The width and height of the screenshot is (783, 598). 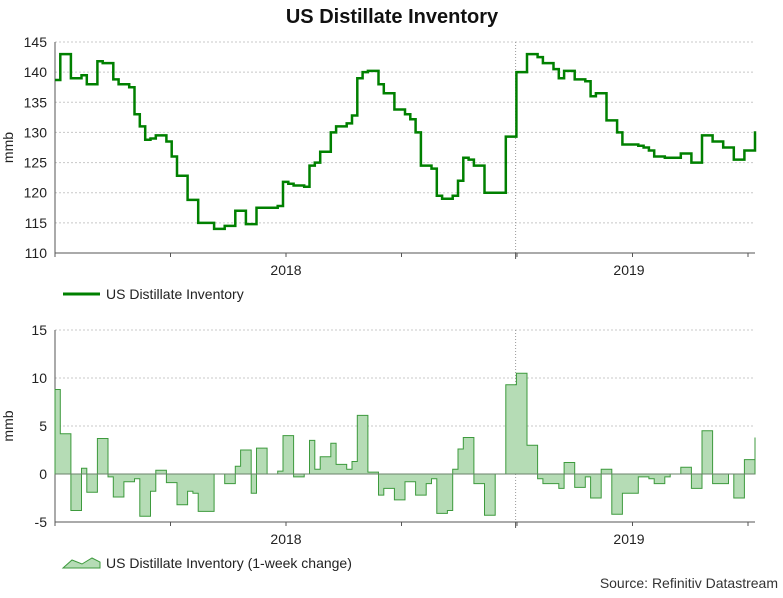 What do you see at coordinates (81, 563) in the screenshot?
I see `legend-area-swatch` at bounding box center [81, 563].